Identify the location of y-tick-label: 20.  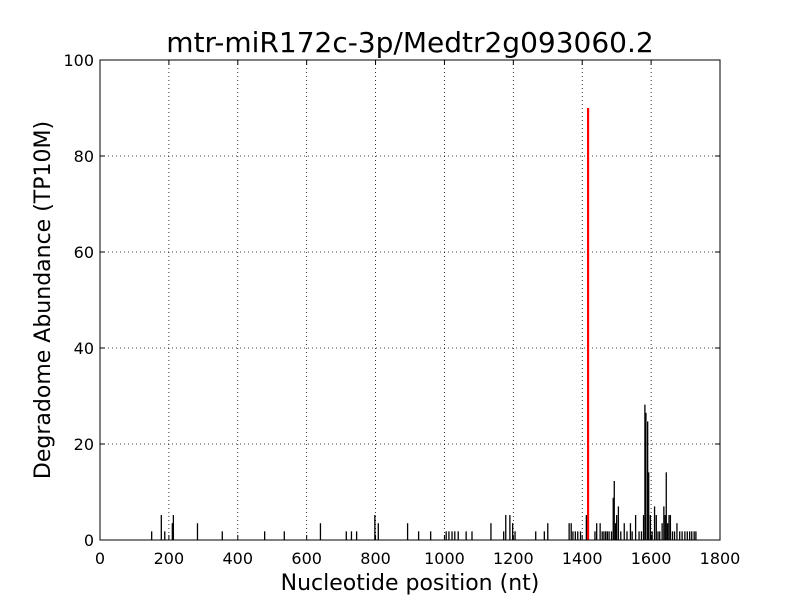
(84, 444).